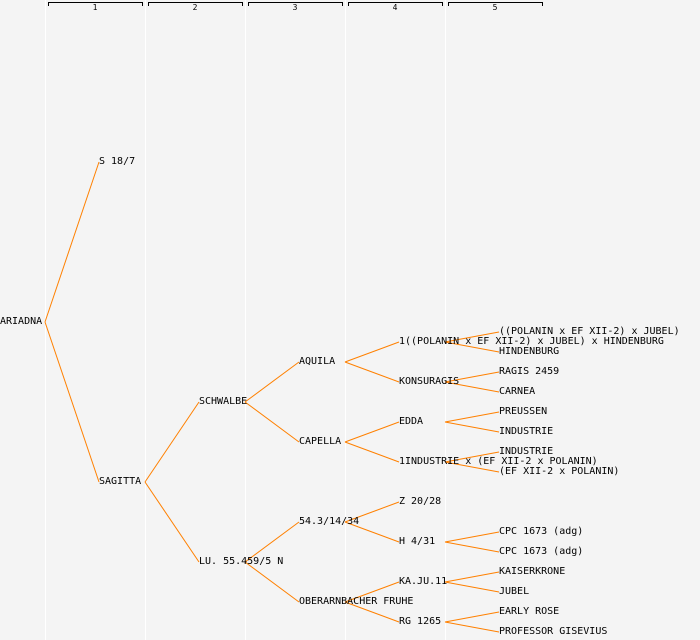 Image resolution: width=700 pixels, height=640 pixels. Describe the element at coordinates (517, 391) in the screenshot. I see `pedigree-node-gen5: CARNEA` at that location.